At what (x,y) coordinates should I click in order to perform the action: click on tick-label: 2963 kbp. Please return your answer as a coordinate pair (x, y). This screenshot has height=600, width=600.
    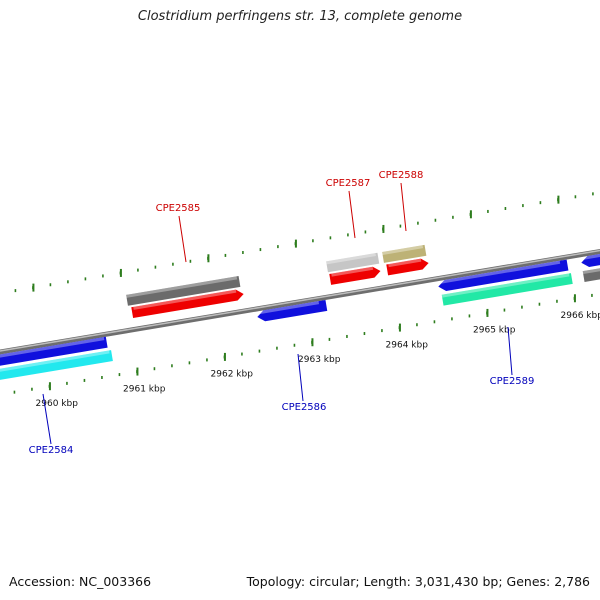
    Looking at the image, I should click on (319, 360).